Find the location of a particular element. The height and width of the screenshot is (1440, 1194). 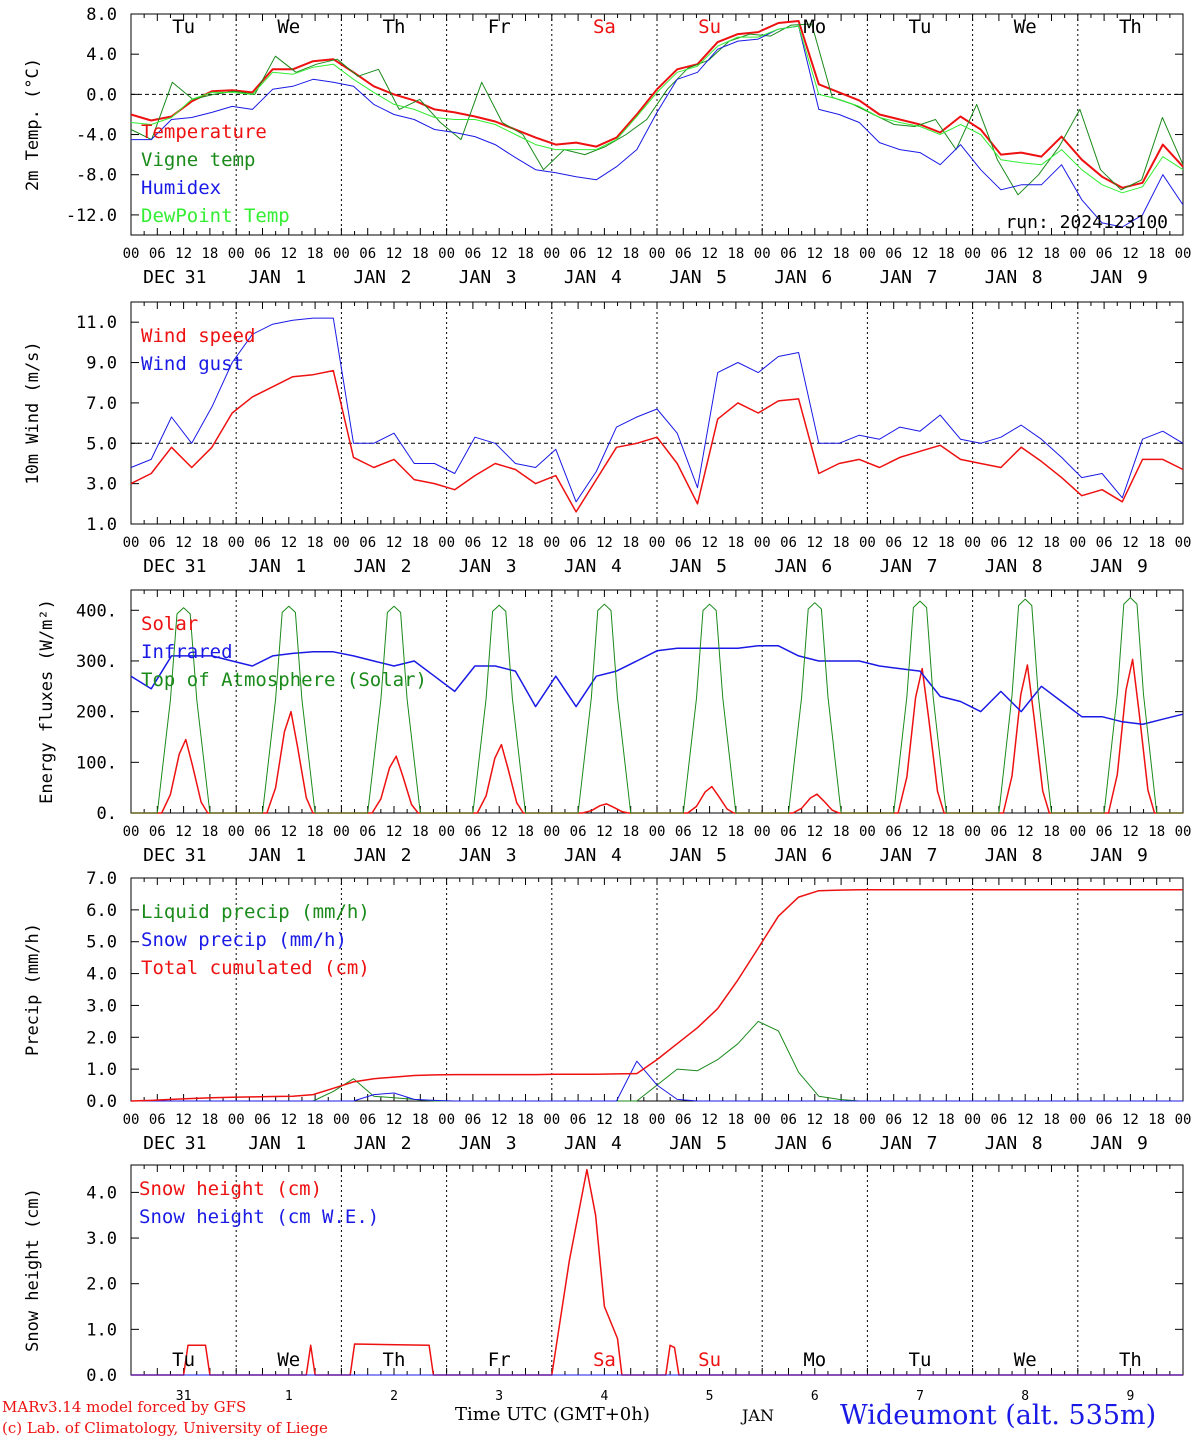

date-day-label: 7 is located at coordinates (932, 277).